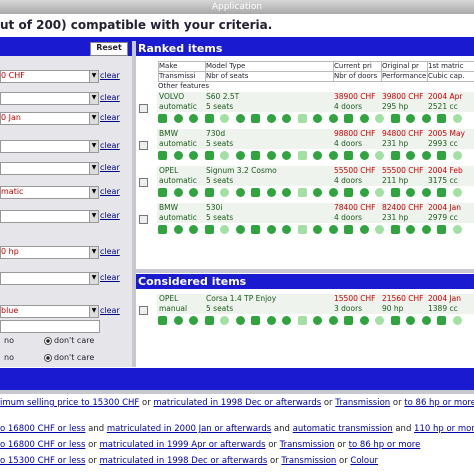 This screenshot has height=474, width=474. What do you see at coordinates (45, 311) in the screenshot?
I see `filter-select: blue` at bounding box center [45, 311].